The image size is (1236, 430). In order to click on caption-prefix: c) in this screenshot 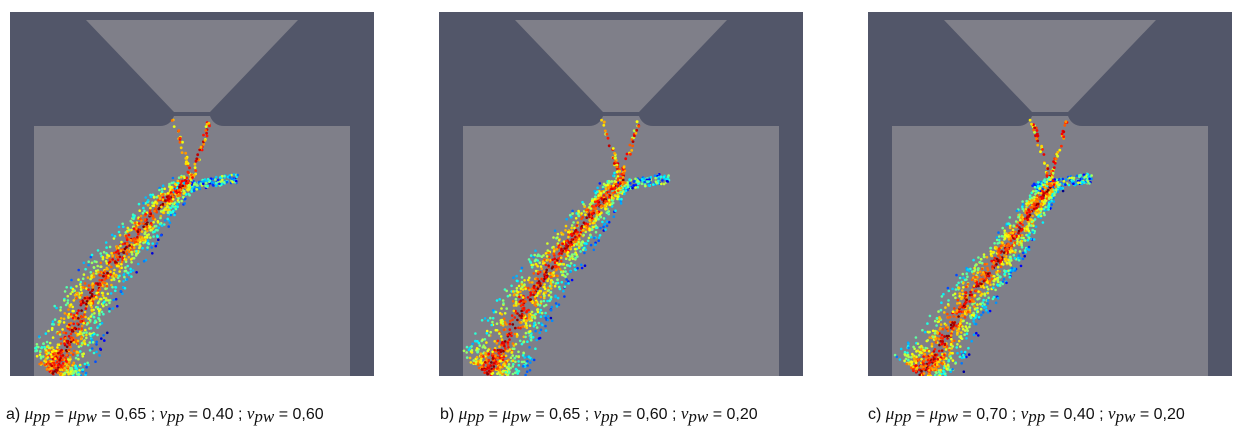, I will do `click(875, 414)`.